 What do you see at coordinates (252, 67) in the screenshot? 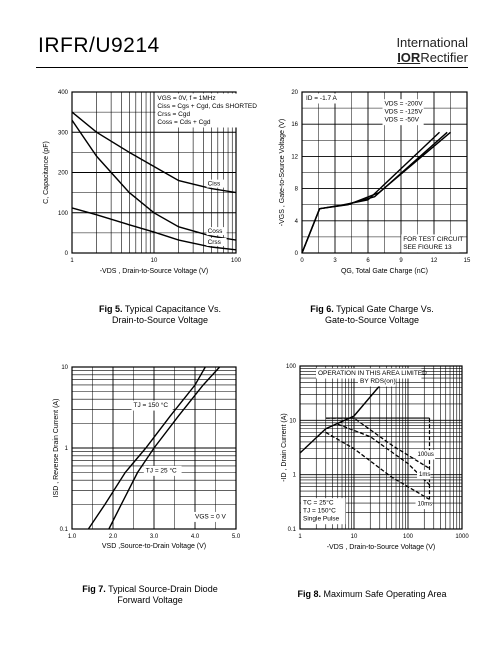
I see `header-rule` at bounding box center [252, 67].